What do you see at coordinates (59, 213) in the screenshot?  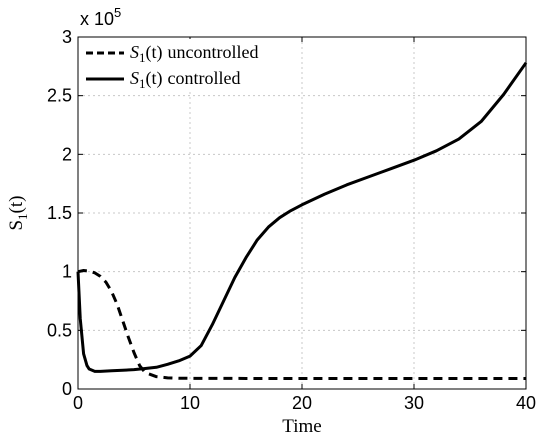 I see `y-tick-label: 1.5` at bounding box center [59, 213].